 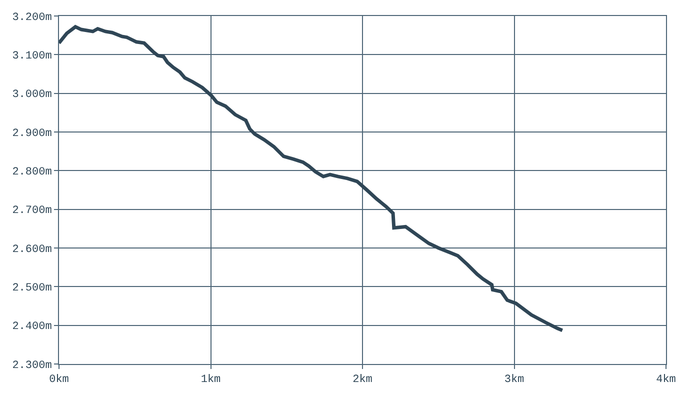 I want to click on y-tick-label: 2.600m, so click(x=32, y=250).